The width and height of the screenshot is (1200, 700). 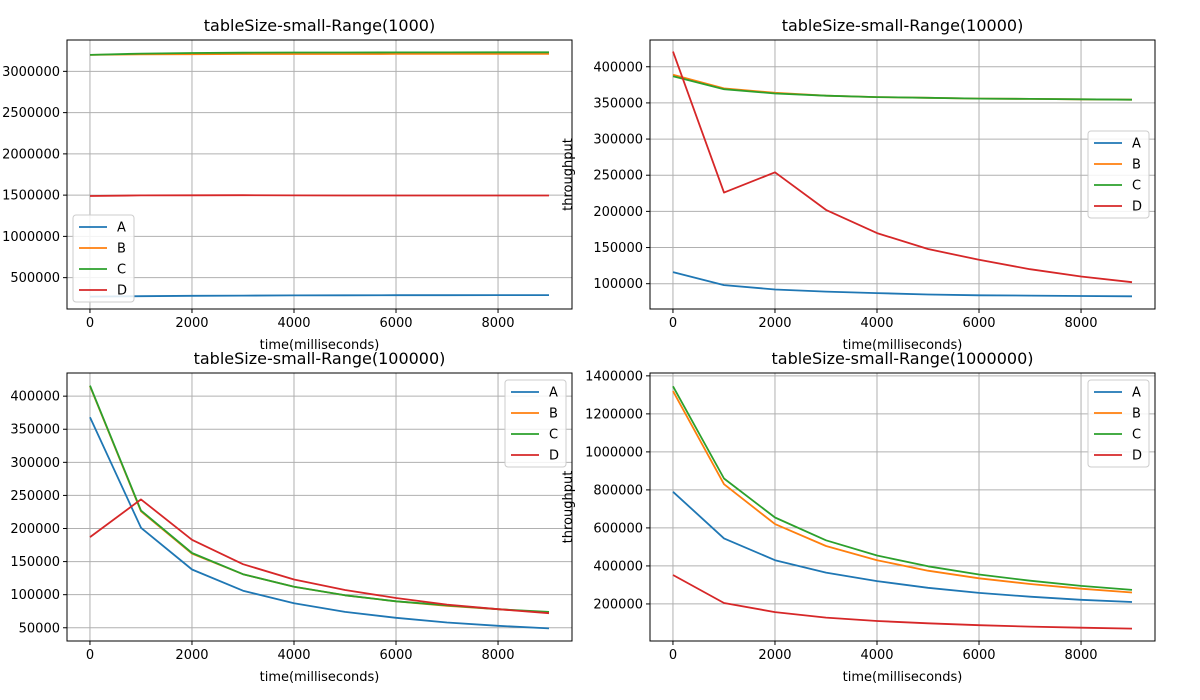 What do you see at coordinates (319, 25) in the screenshot?
I see `chart-title: tableSize-small-Range(1000)` at bounding box center [319, 25].